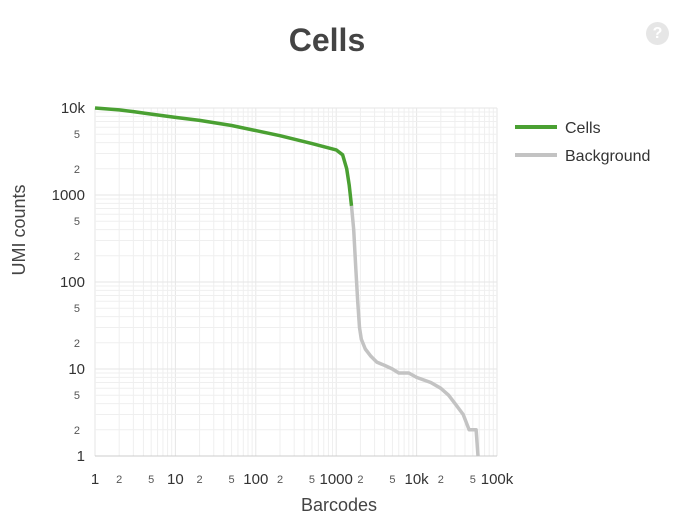  I want to click on legend-label: Cells, so click(583, 128).